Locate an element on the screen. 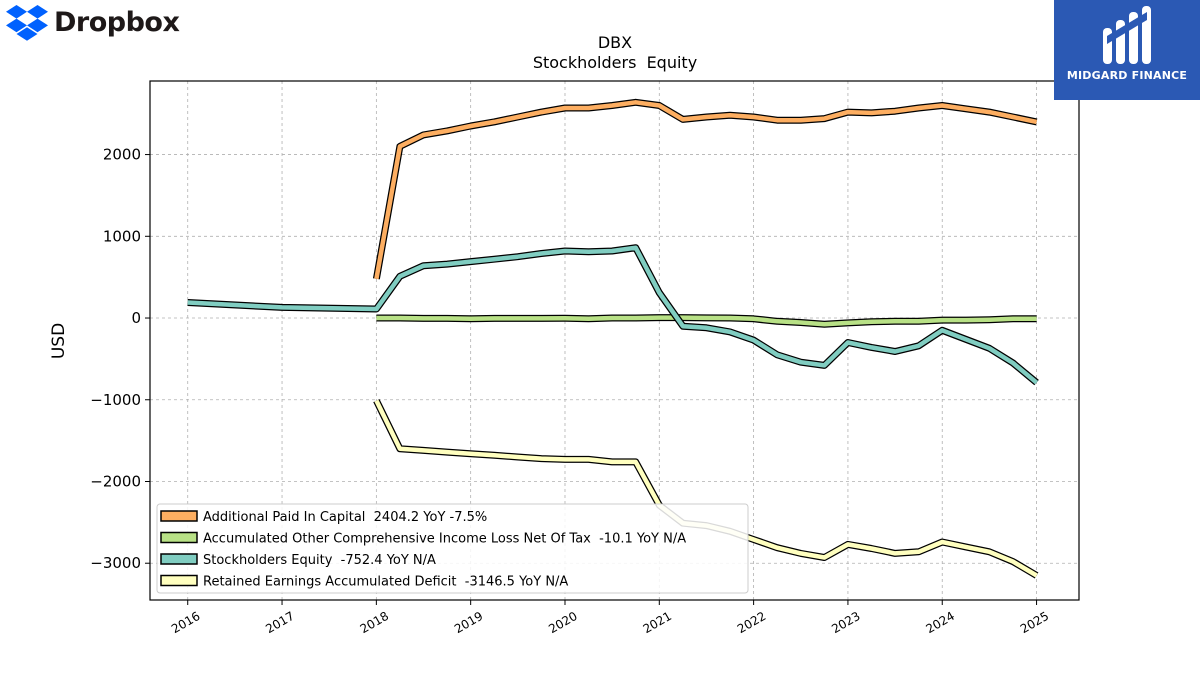 The height and width of the screenshot is (675, 1200). x-tick-label: 2019 is located at coordinates (468, 622).